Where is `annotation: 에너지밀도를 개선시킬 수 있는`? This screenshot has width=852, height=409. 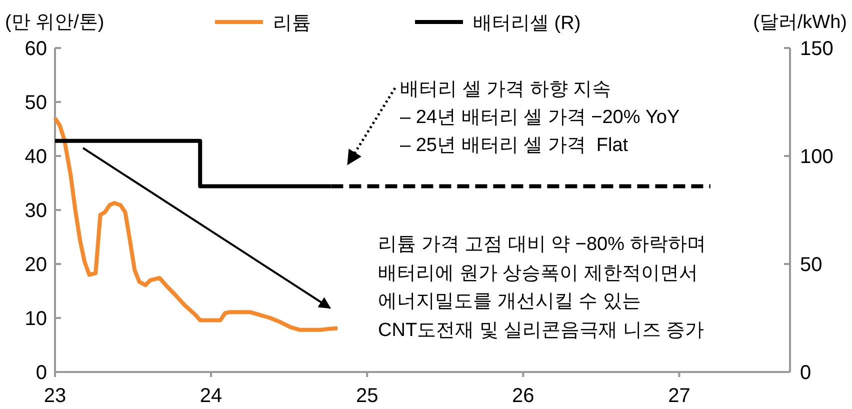
annotation: 에너지밀도를 개선시킬 수 있는 is located at coordinates (509, 301).